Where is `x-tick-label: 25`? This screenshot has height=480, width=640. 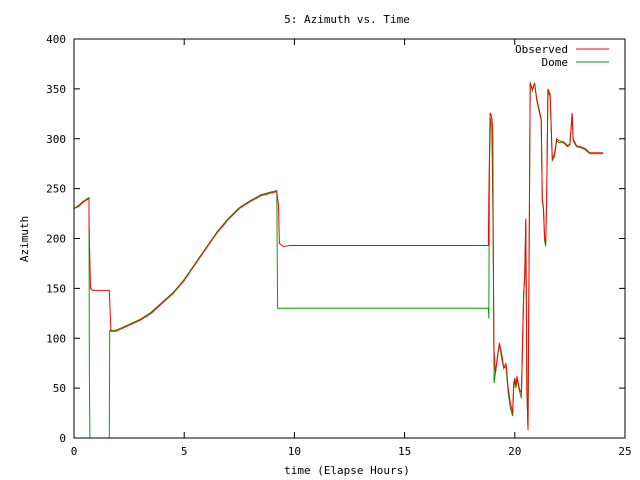 x-tick-label: 25 is located at coordinates (624, 451).